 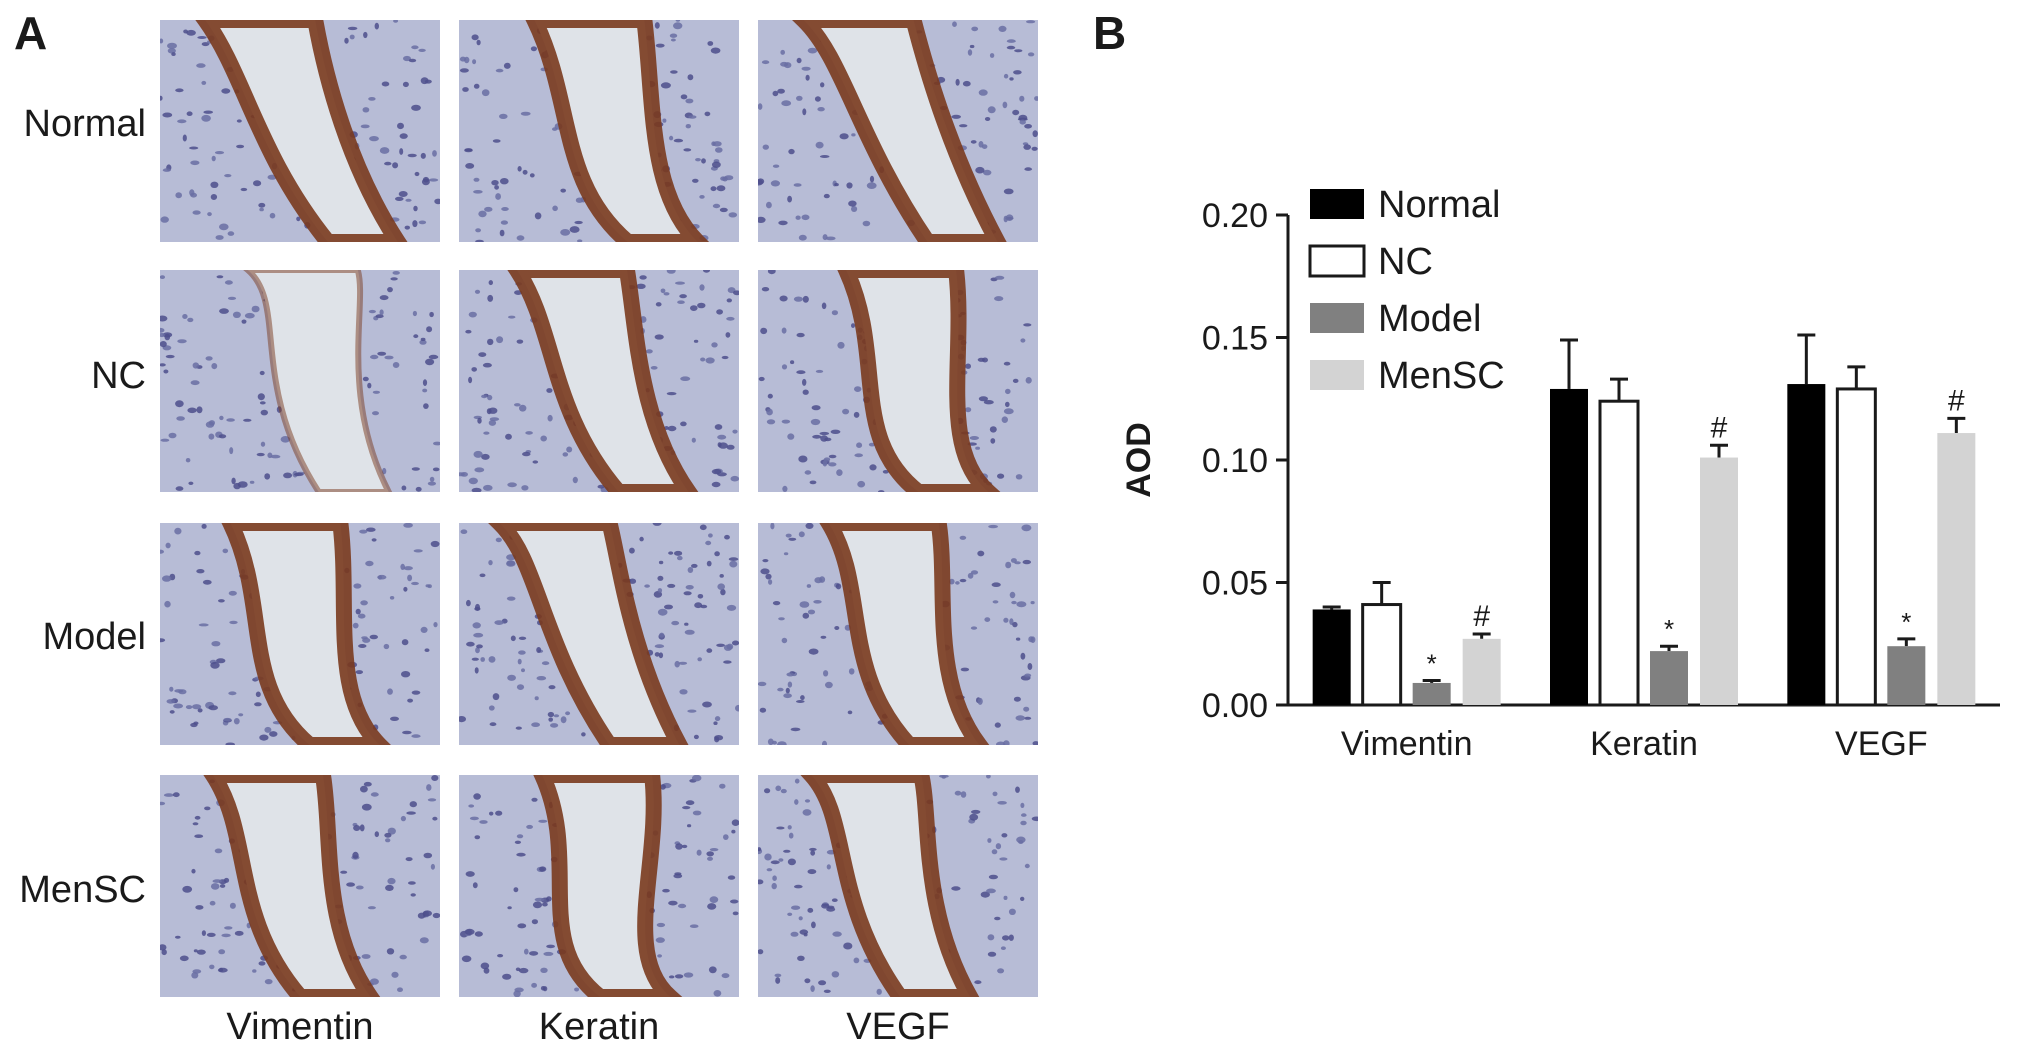 What do you see at coordinates (1806, 544) in the screenshot?
I see `bar-vegf-normal` at bounding box center [1806, 544].